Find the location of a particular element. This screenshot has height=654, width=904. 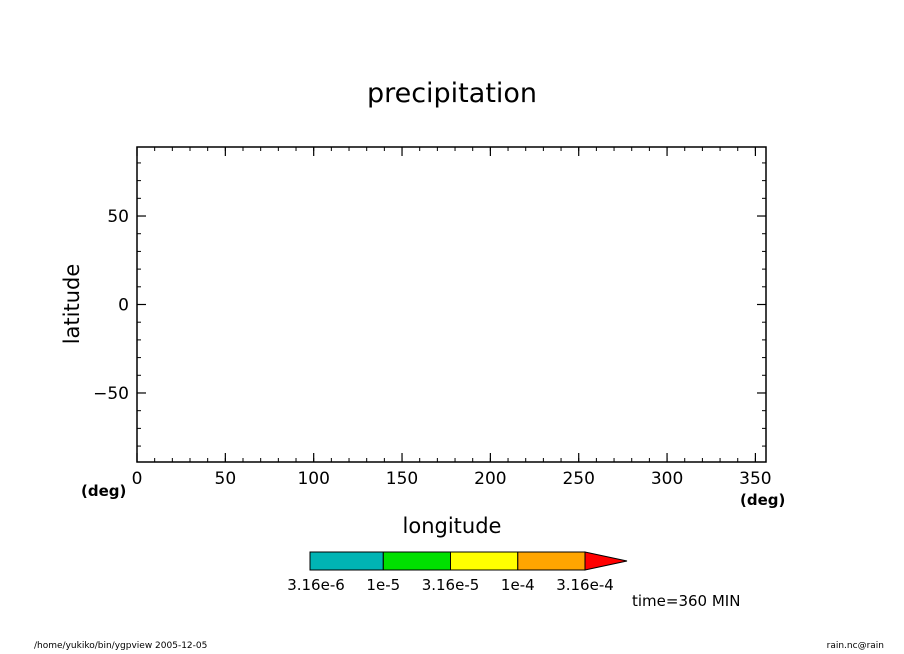

colorbar-tick-label: 1e-5 is located at coordinates (383, 585).